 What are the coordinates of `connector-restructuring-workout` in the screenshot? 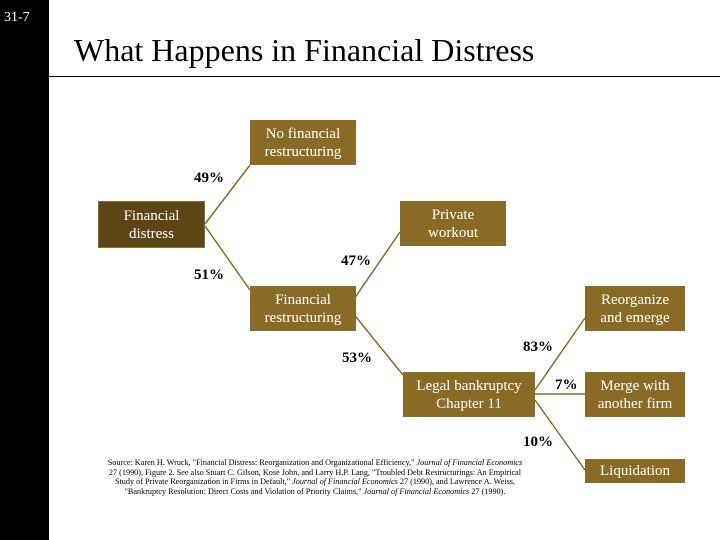 It's located at (376, 267).